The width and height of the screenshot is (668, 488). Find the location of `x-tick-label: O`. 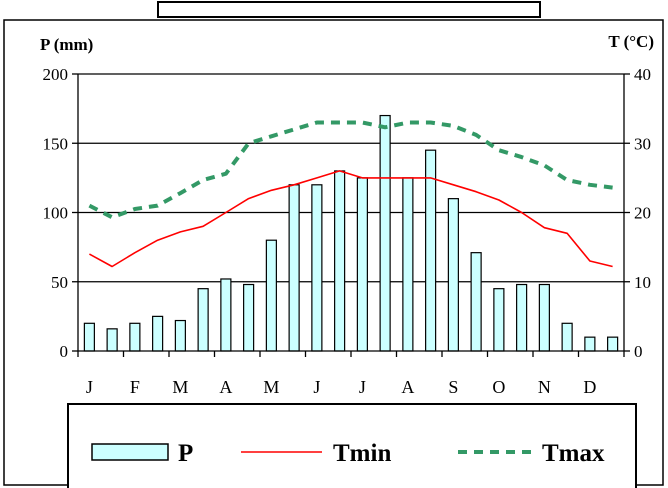

x-tick-label: O is located at coordinates (498, 387).